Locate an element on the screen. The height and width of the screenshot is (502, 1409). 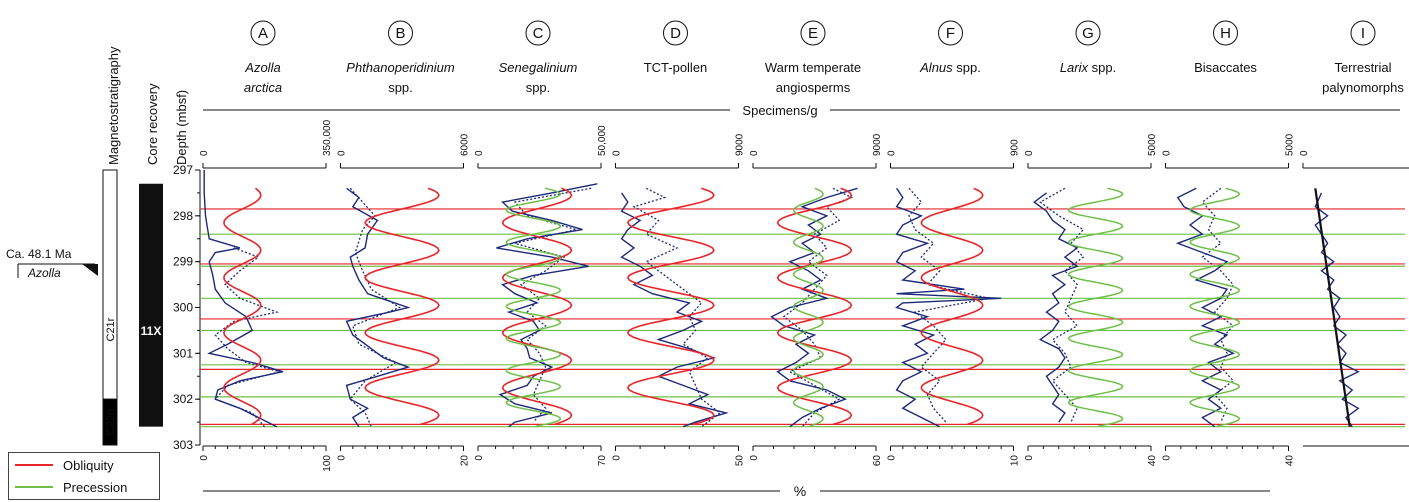
panel-title-part: Phthanoperidinium is located at coordinates (400, 67).